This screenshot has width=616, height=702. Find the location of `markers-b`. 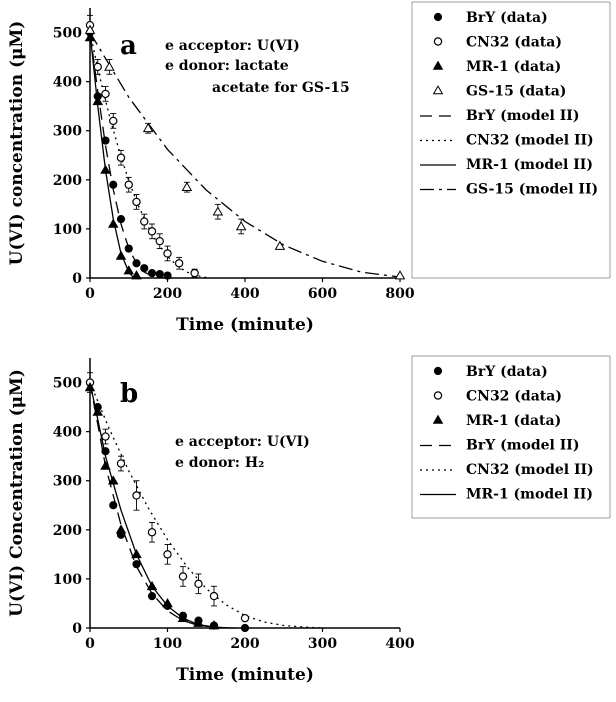

markers-b is located at coordinates (167, 505).